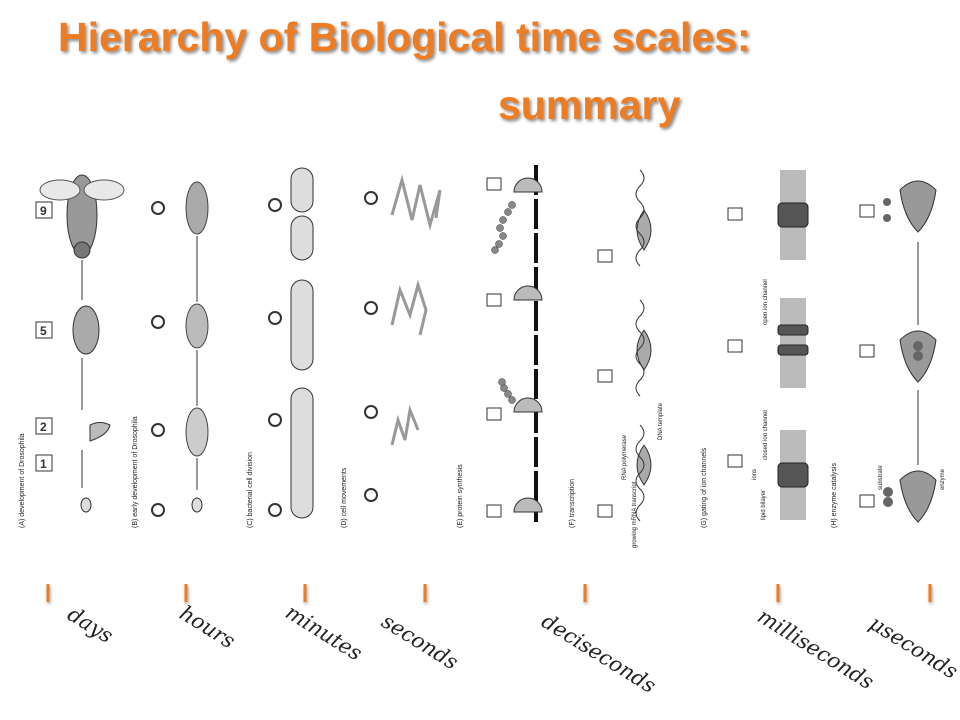  What do you see at coordinates (207, 627) in the screenshot?
I see `scale-label-hours: hours` at bounding box center [207, 627].